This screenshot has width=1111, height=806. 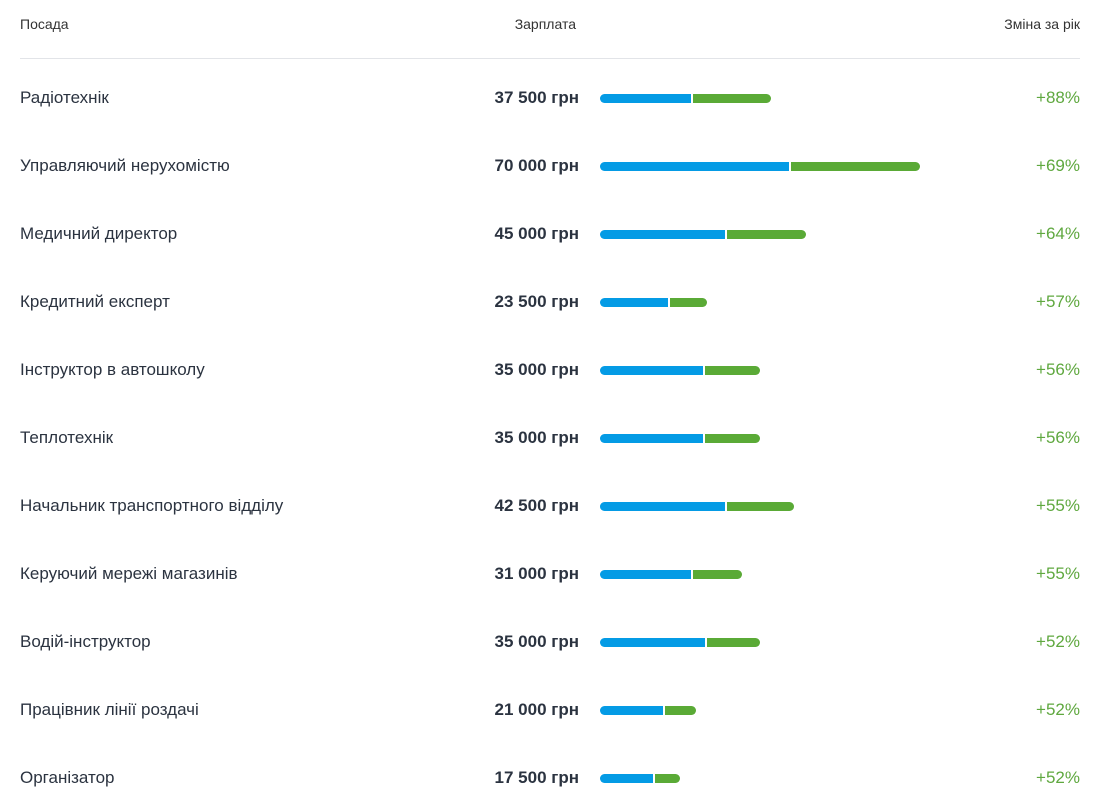 What do you see at coordinates (129, 573) in the screenshot?
I see `position: Керуючий мережі магазинів` at bounding box center [129, 573].